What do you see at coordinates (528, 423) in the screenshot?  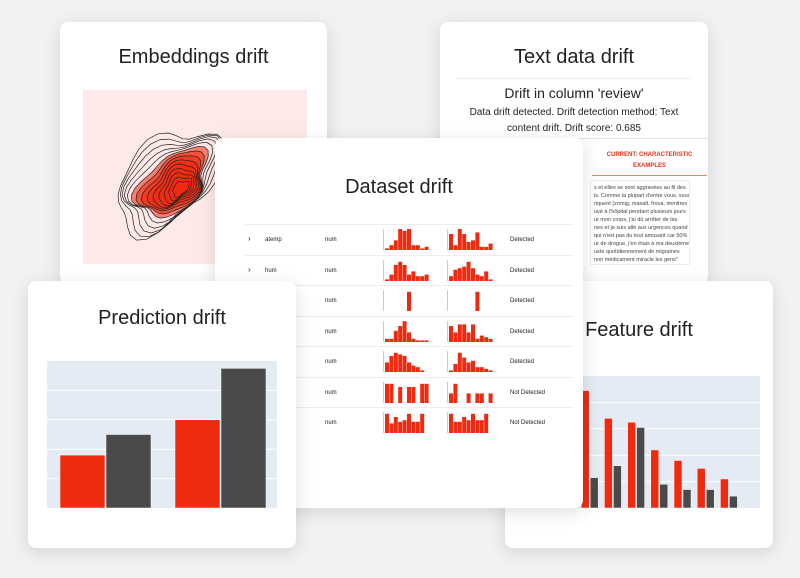 I see `drift-status: Not Detected` at bounding box center [528, 423].